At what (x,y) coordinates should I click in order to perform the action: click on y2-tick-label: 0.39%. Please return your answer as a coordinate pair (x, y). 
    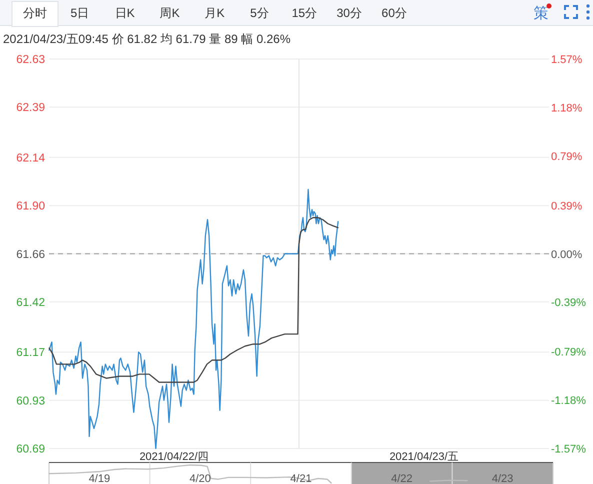
    Looking at the image, I should click on (566, 206).